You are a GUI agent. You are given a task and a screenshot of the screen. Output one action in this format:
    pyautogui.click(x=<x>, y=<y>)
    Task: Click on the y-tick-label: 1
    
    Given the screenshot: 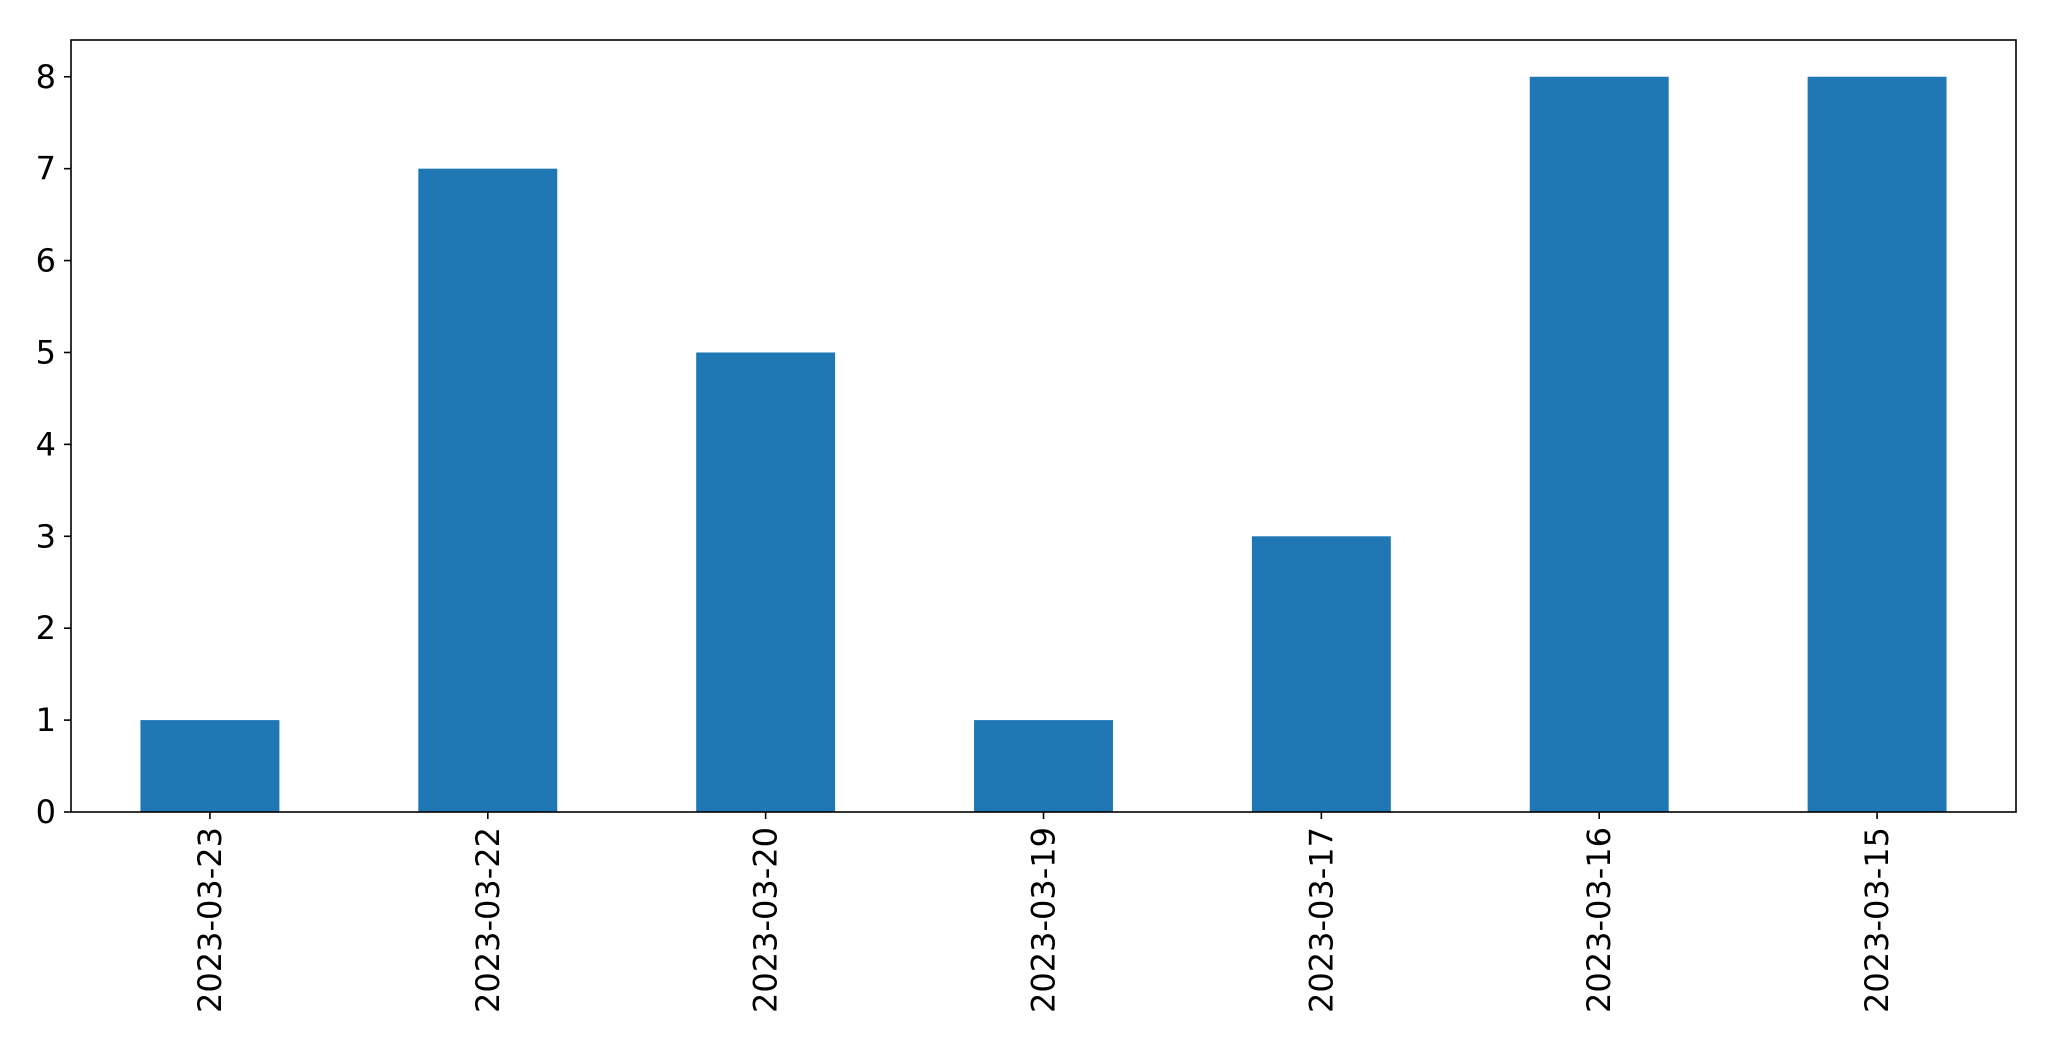 What is the action you would take?
    pyautogui.click(x=46, y=720)
    